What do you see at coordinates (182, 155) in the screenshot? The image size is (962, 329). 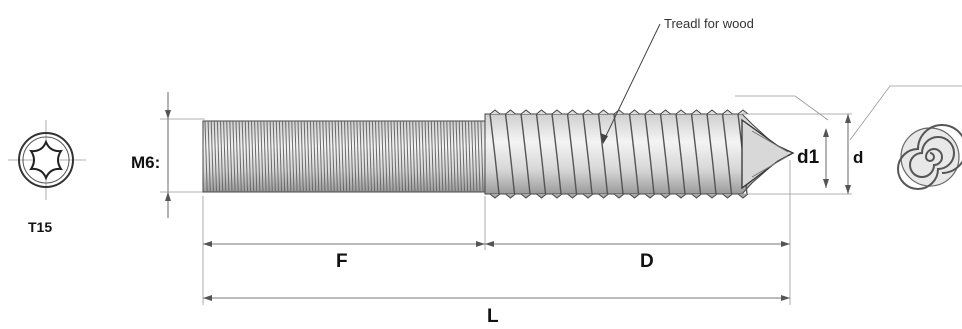 I see `thread-diameter-dimension` at bounding box center [182, 155].